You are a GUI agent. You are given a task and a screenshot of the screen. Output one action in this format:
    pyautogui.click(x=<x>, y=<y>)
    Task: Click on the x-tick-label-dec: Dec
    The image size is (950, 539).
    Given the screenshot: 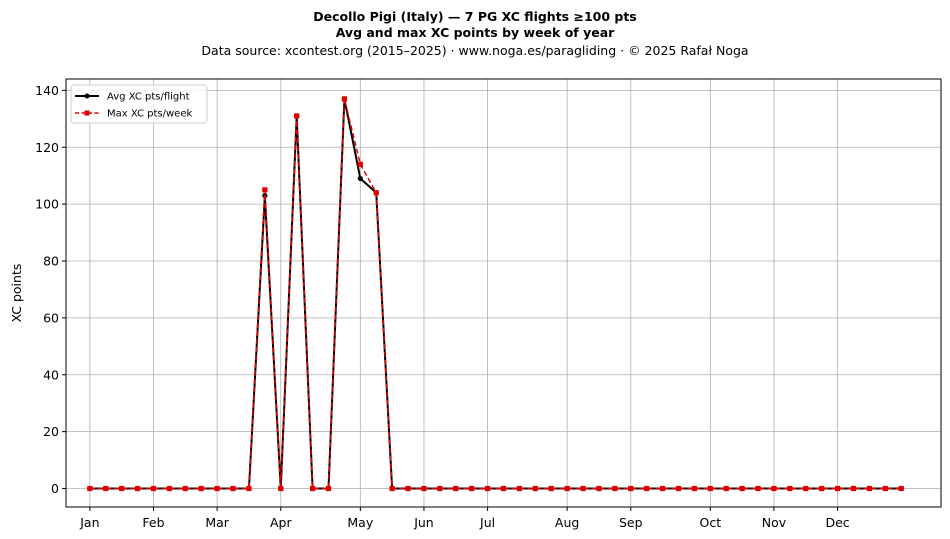 What is the action you would take?
    pyautogui.click(x=837, y=522)
    